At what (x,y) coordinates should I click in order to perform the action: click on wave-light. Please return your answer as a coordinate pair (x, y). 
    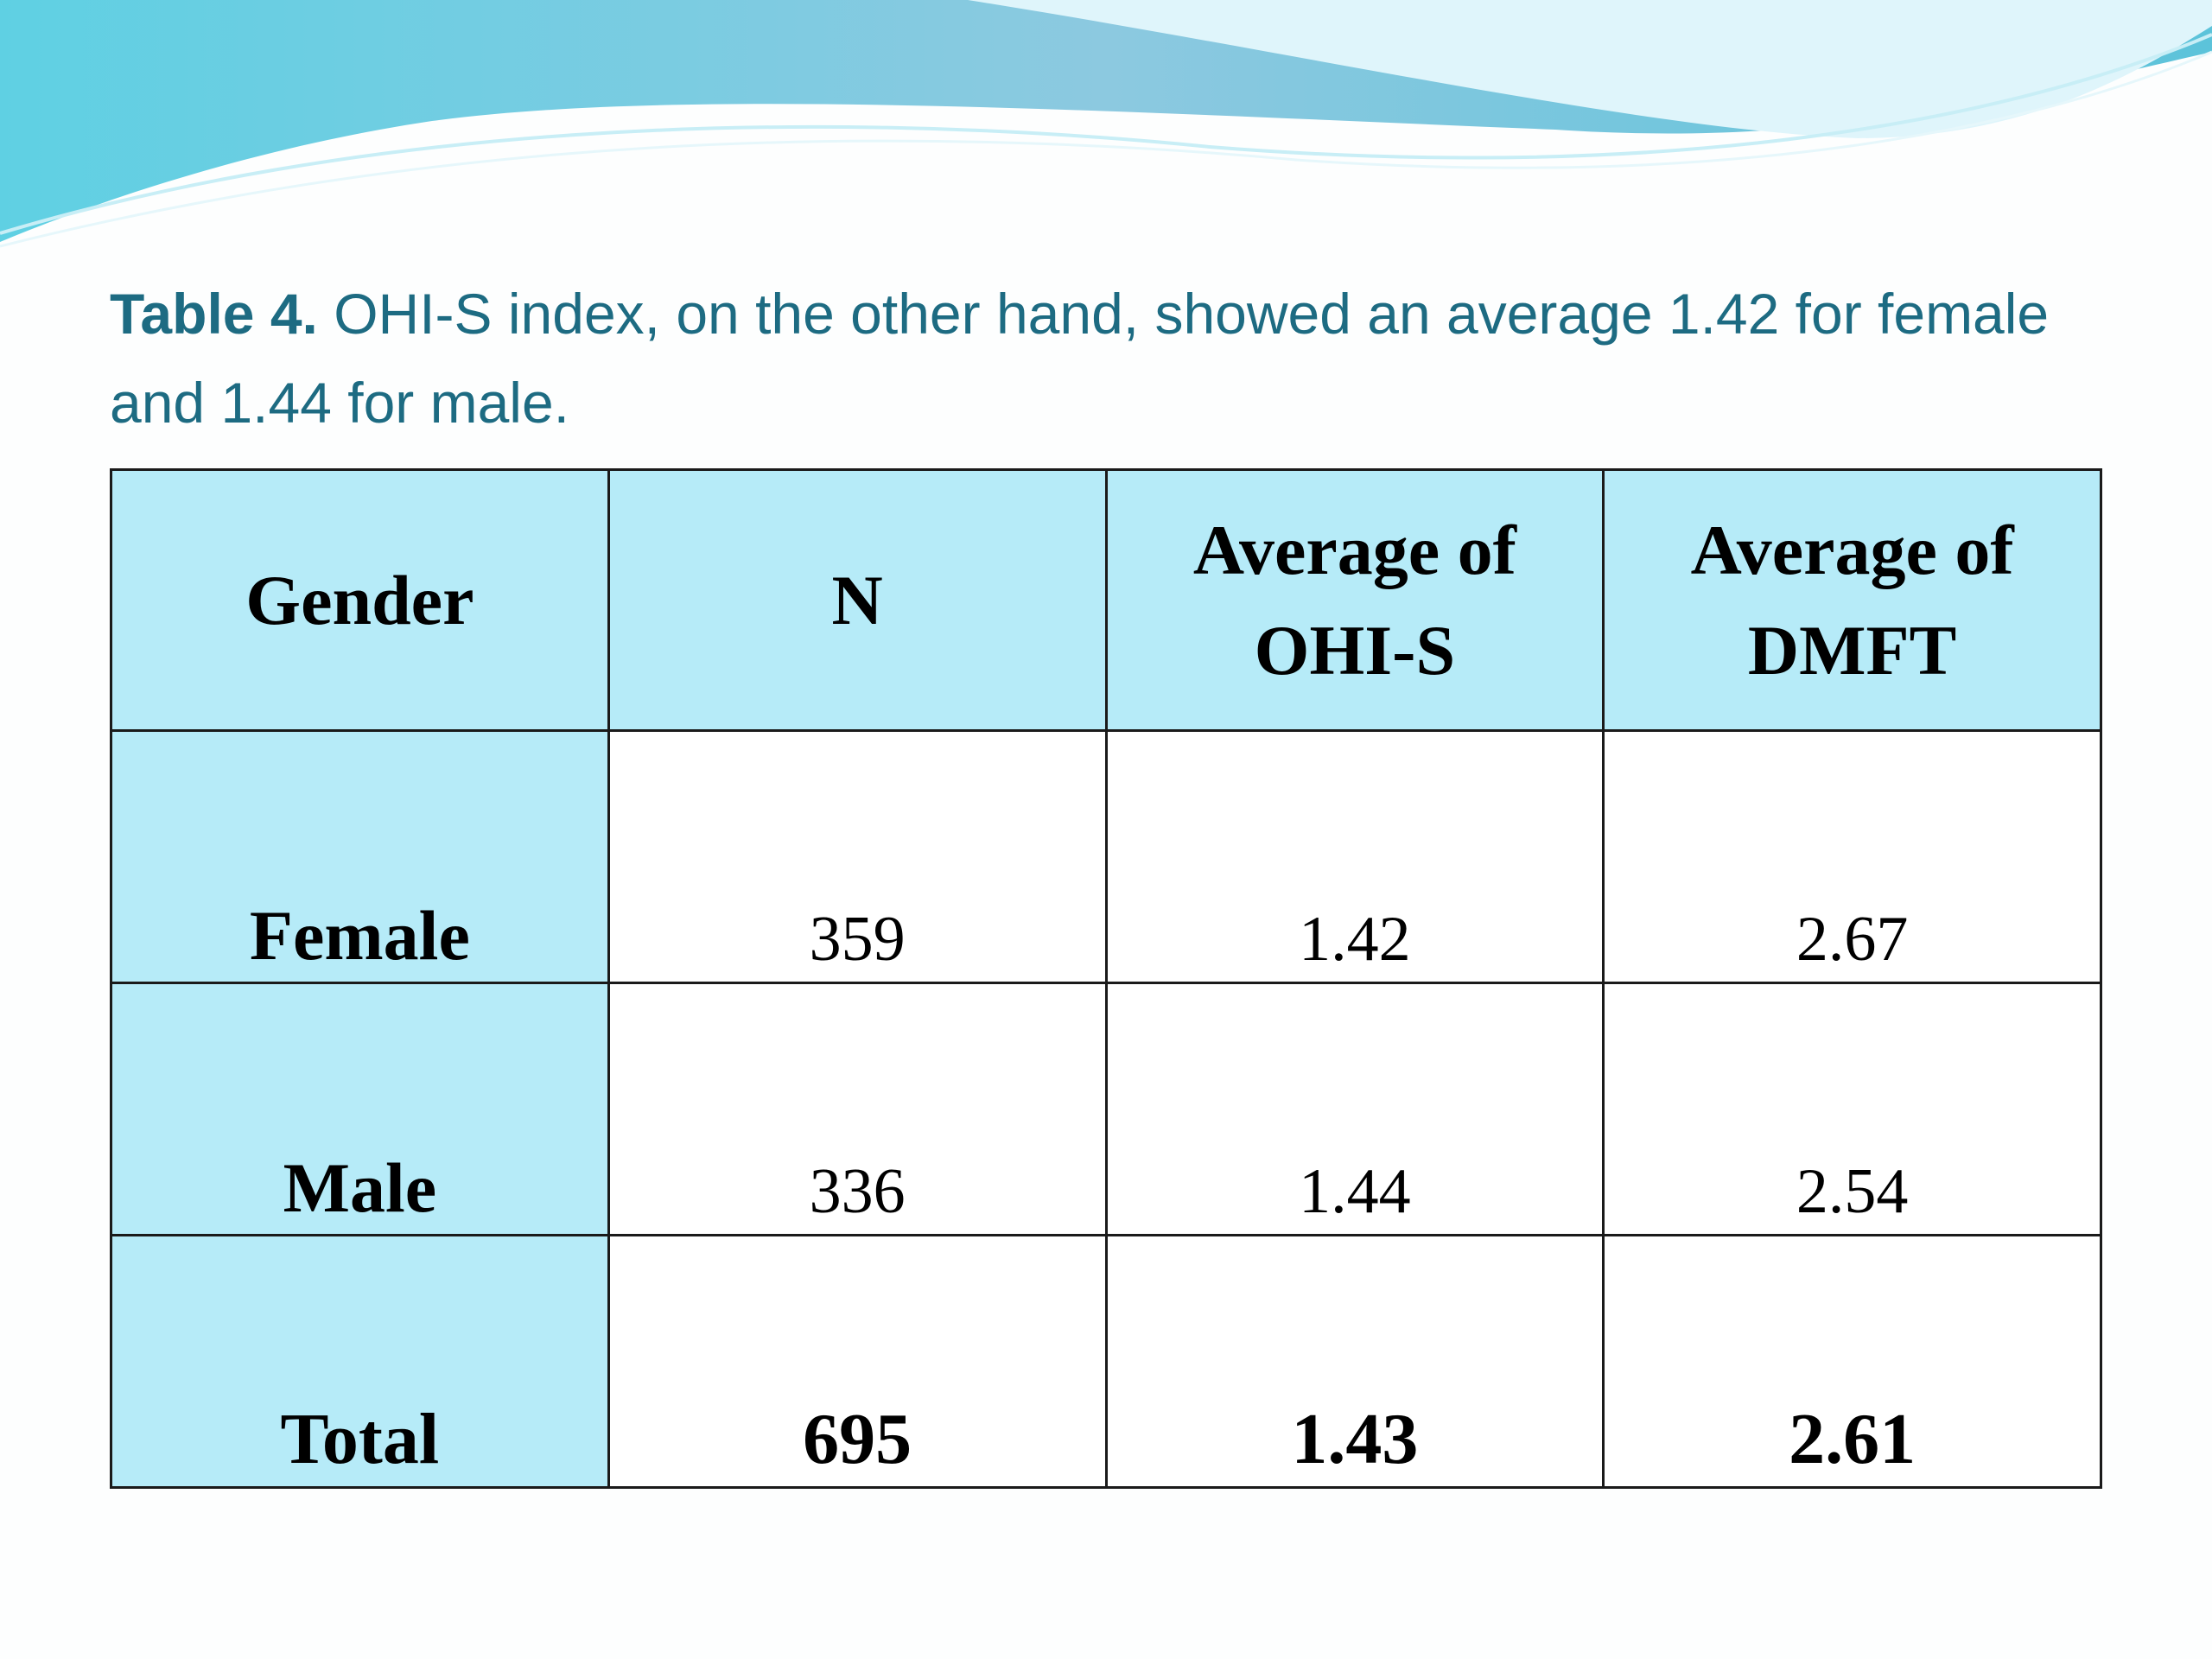
    Looking at the image, I should click on (1590, 69).